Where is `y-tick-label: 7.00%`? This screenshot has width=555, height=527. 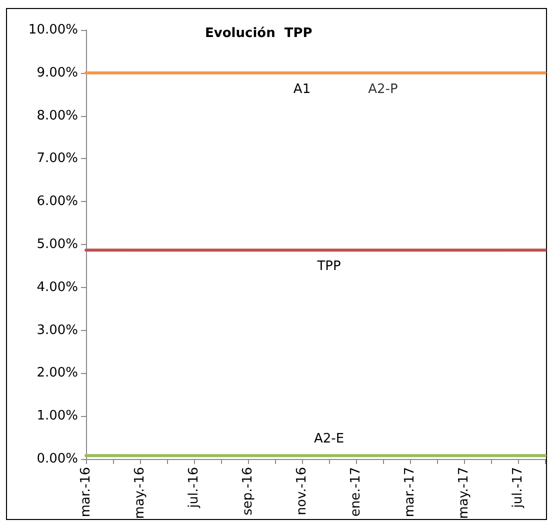
y-tick-label: 7.00% is located at coordinates (57, 158).